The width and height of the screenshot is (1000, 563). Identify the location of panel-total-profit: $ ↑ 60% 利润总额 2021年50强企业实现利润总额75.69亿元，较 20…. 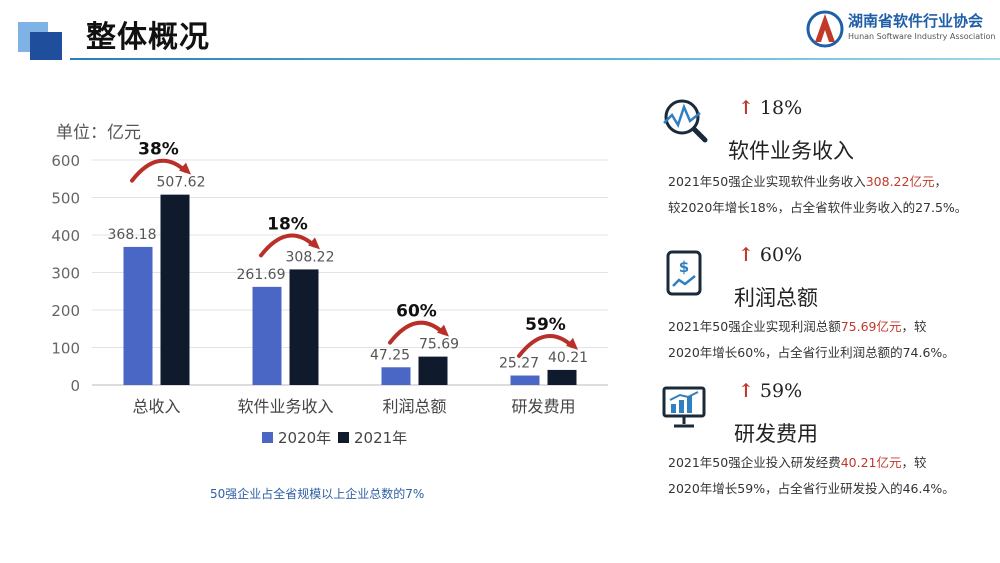
(822, 307).